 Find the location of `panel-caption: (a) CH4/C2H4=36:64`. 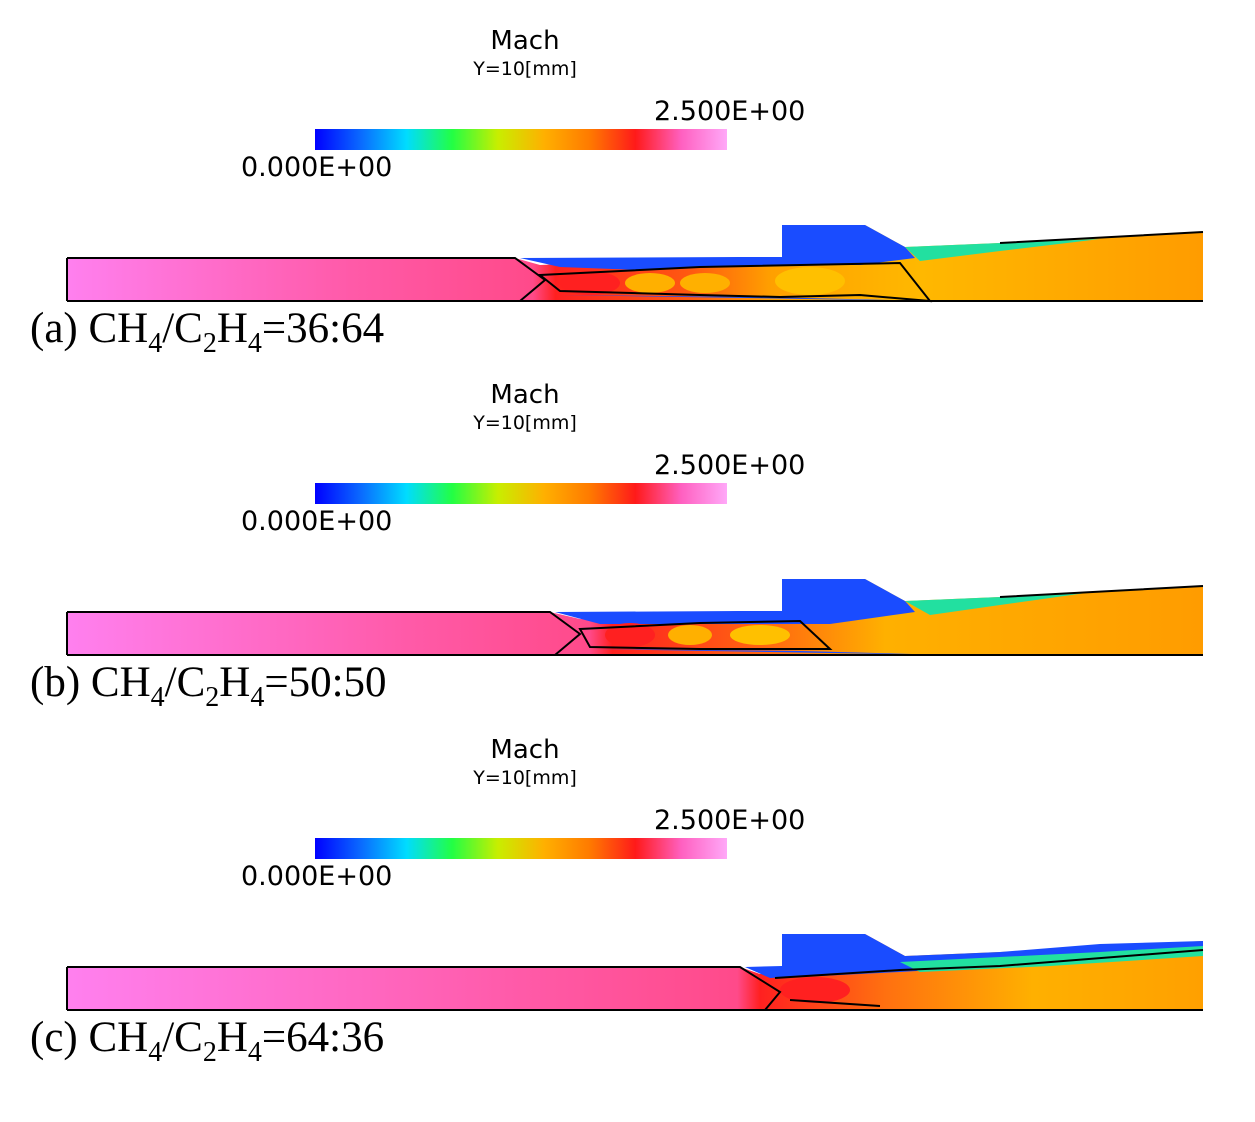

panel-caption: (a) CH4/C2H4=36:64 is located at coordinates (207, 332).